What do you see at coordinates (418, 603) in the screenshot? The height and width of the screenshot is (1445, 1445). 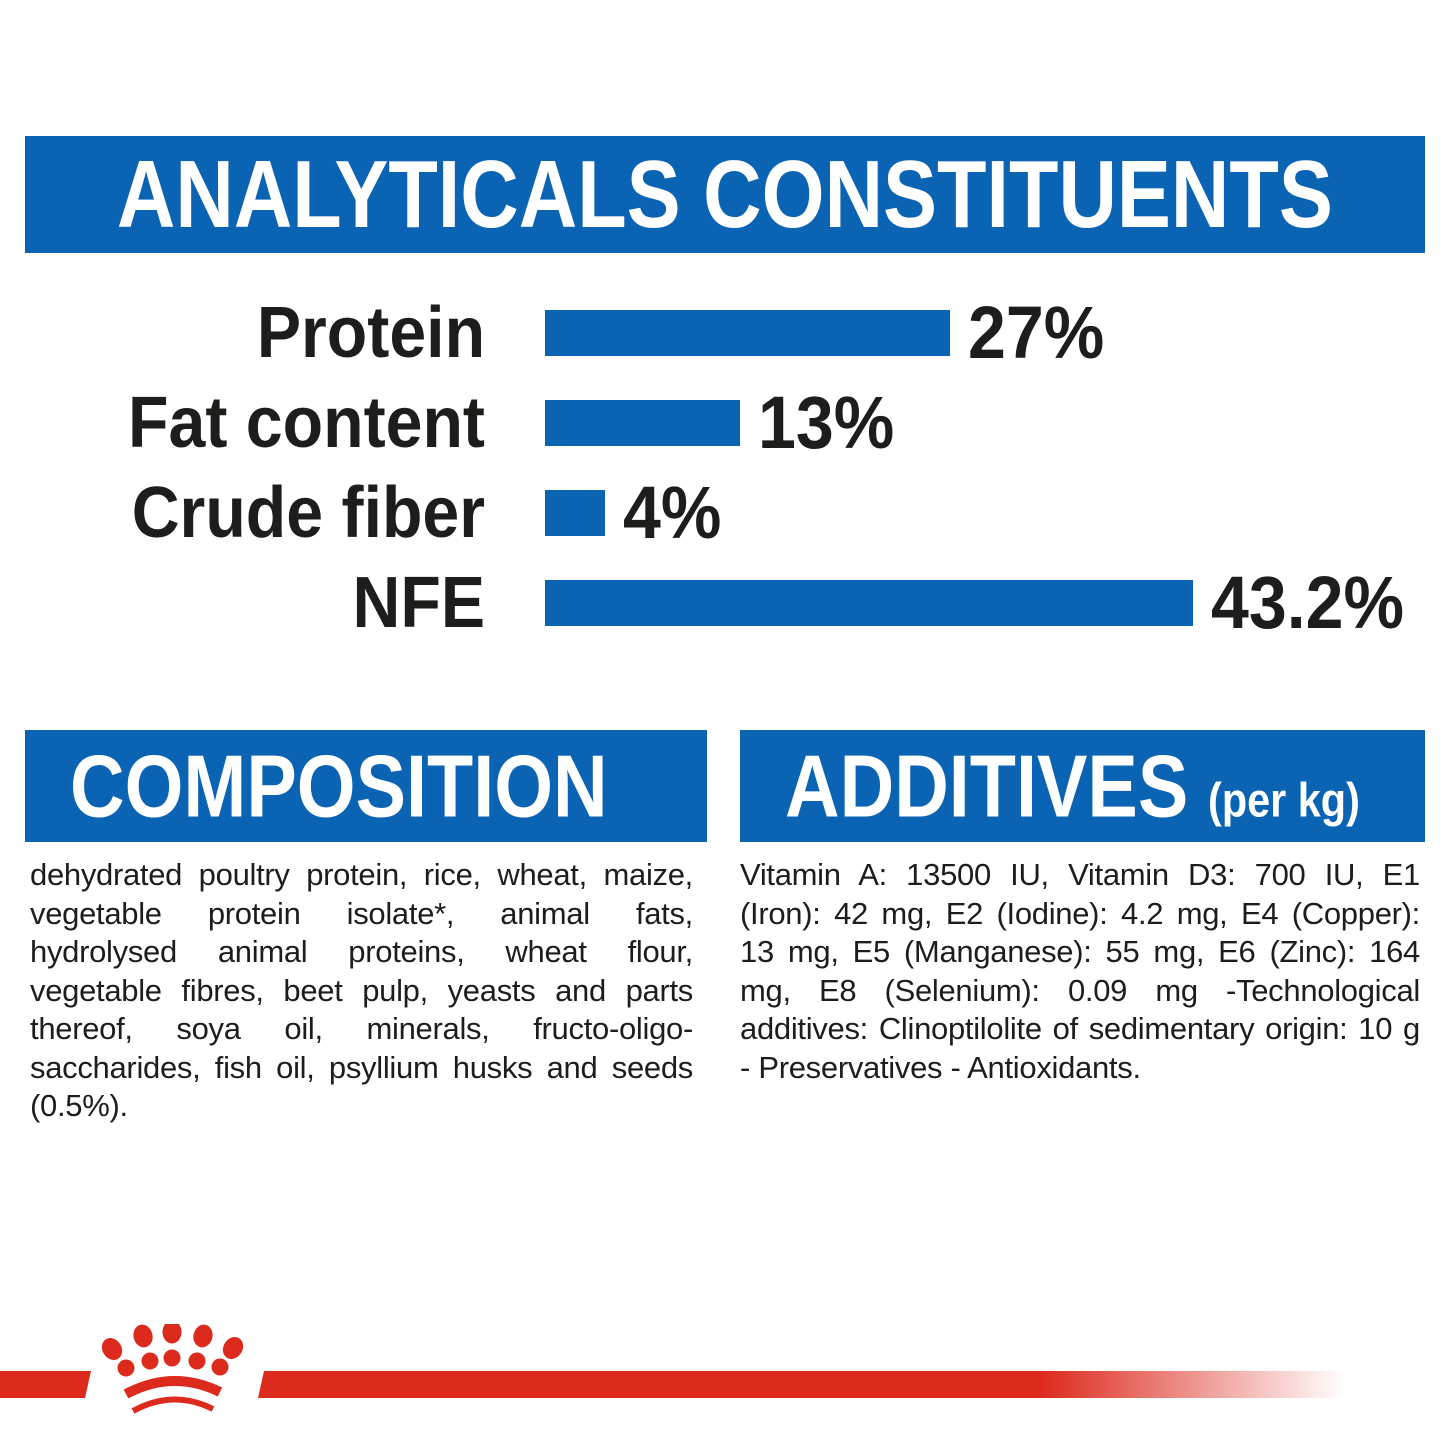 I see `chart-category-label: NFE` at bounding box center [418, 603].